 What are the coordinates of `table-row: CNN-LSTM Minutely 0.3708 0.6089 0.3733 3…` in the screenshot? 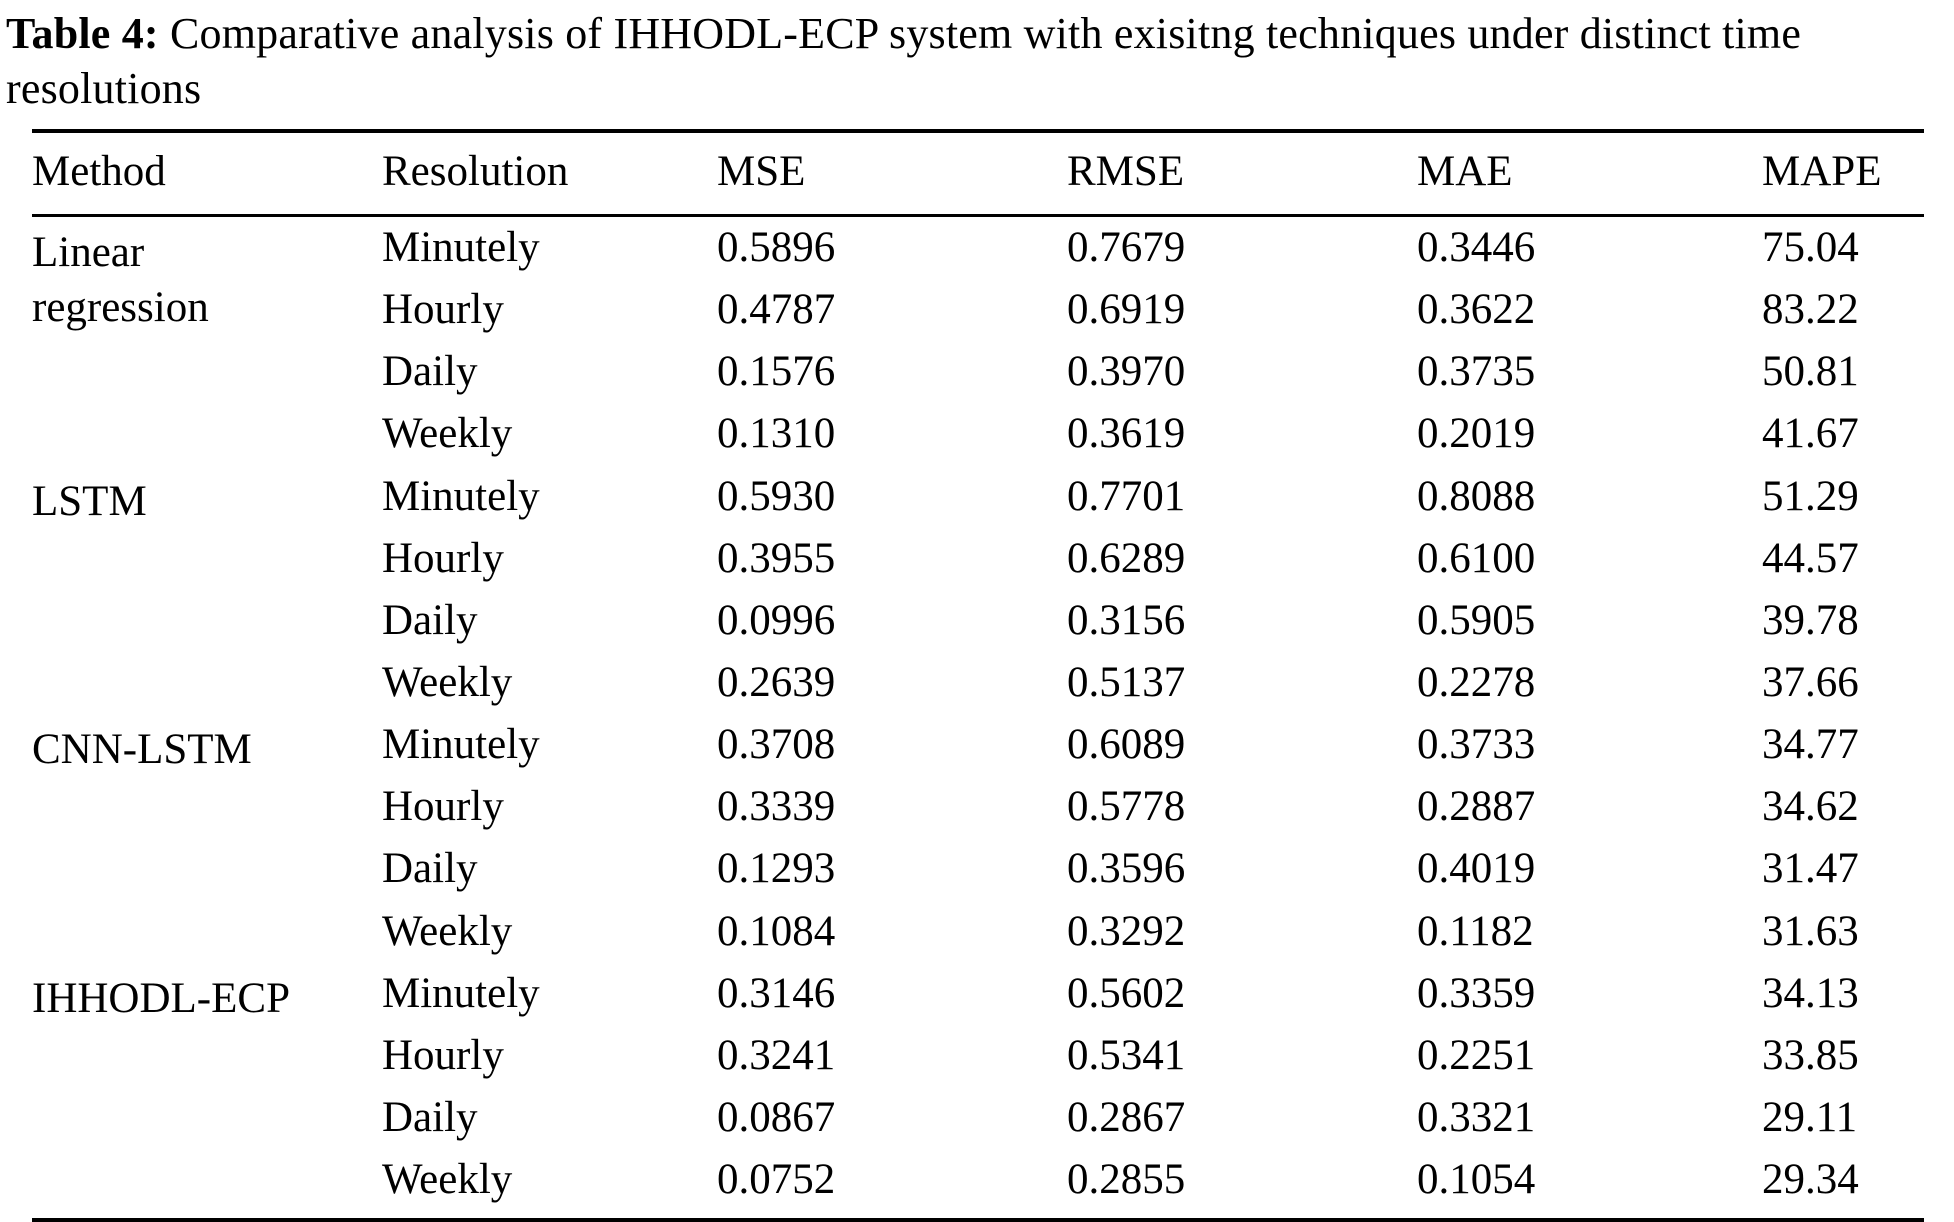 It's located at (978, 745).